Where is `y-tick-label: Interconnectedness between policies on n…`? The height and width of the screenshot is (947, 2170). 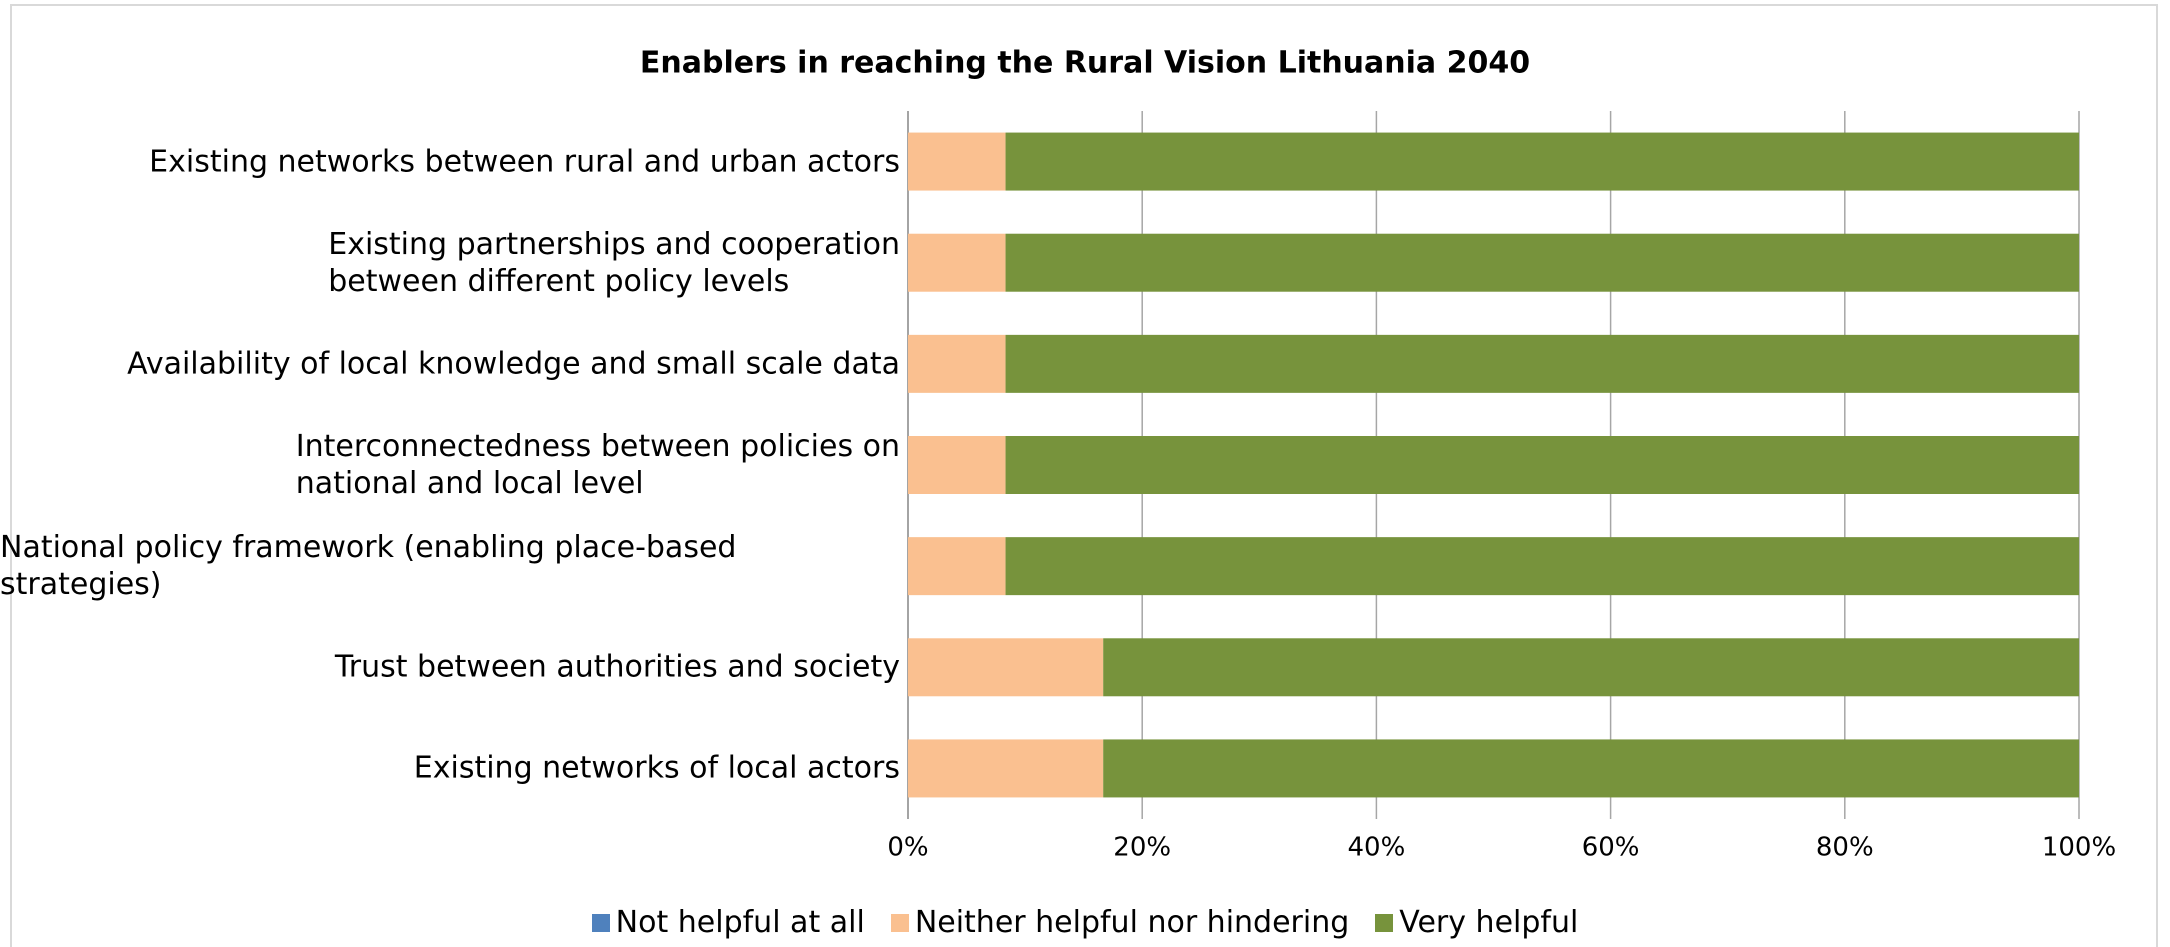
y-tick-label: Interconnectedness between policies on n… is located at coordinates (597, 465).